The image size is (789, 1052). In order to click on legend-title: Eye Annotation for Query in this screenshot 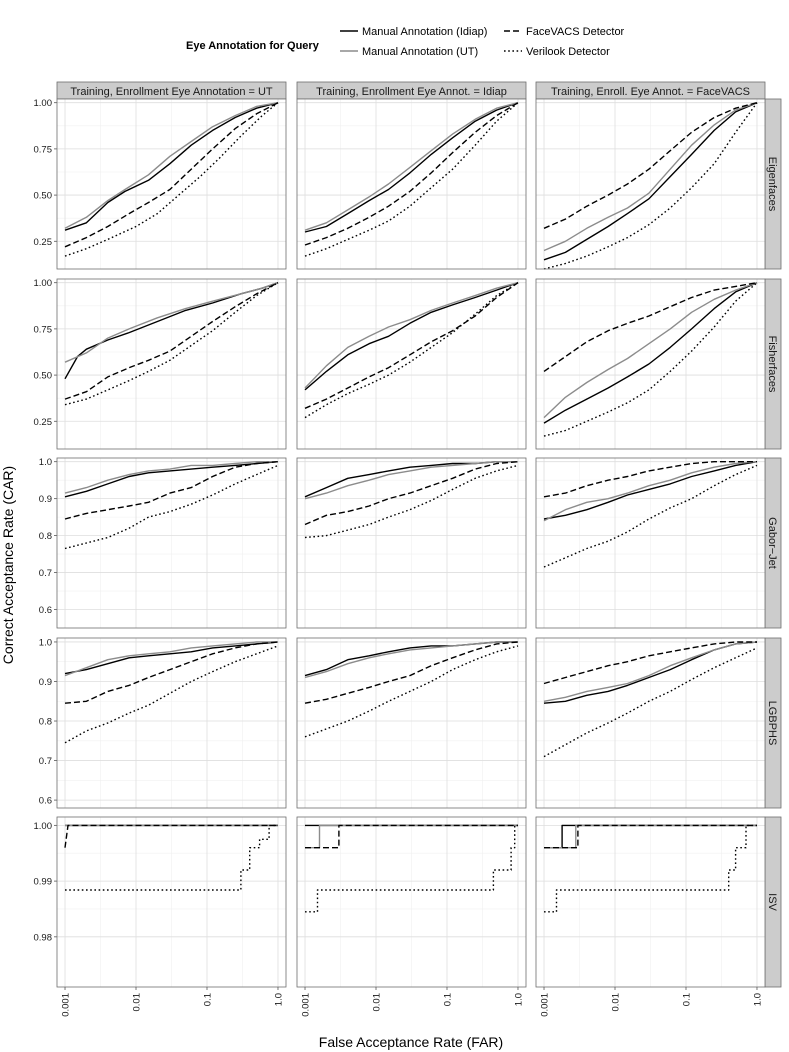, I will do `click(253, 46)`.